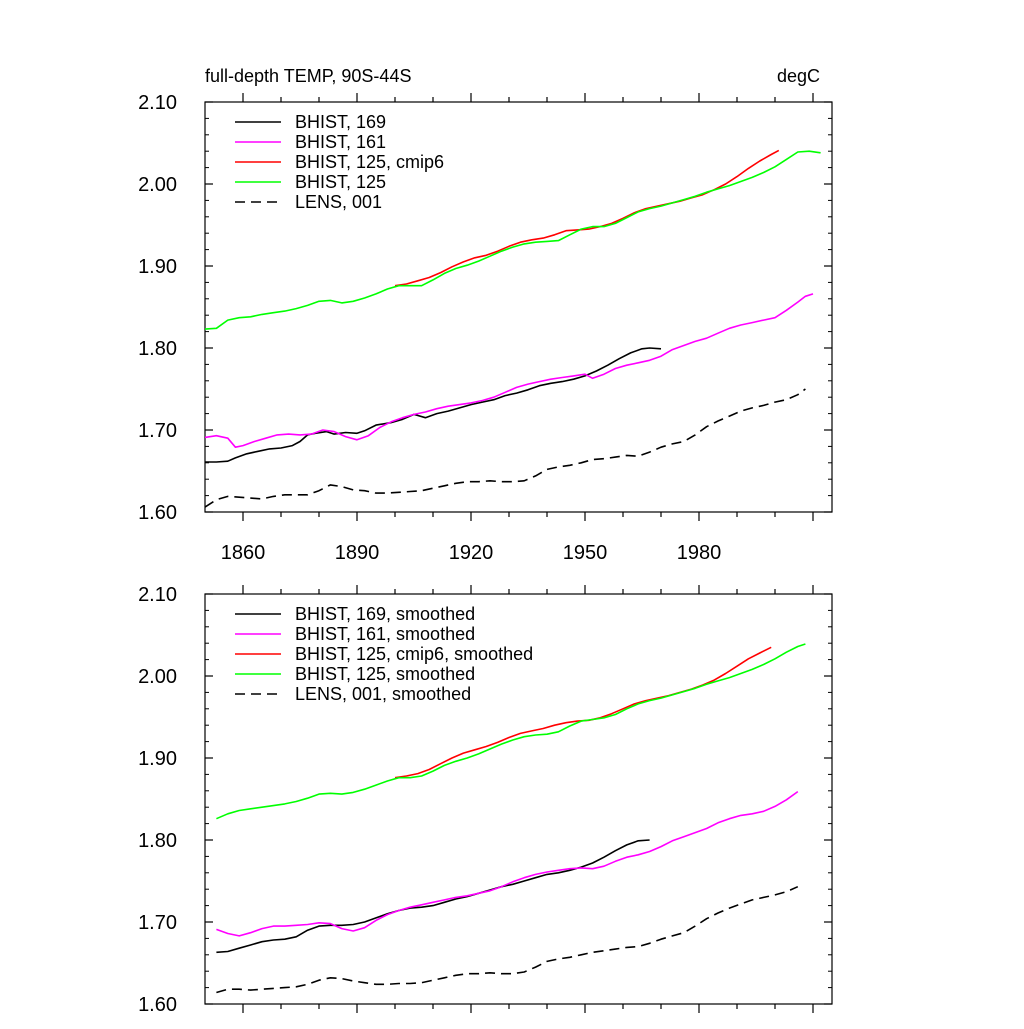 The image size is (1024, 1029). What do you see at coordinates (699, 553) in the screenshot?
I see `x-tick-label: 1980` at bounding box center [699, 553].